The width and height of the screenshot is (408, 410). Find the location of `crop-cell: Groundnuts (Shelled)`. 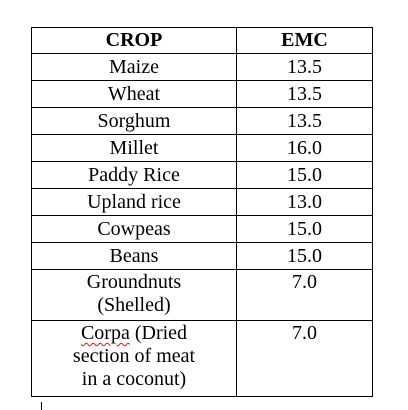

crop-cell: Groundnuts (Shelled) is located at coordinates (134, 295).